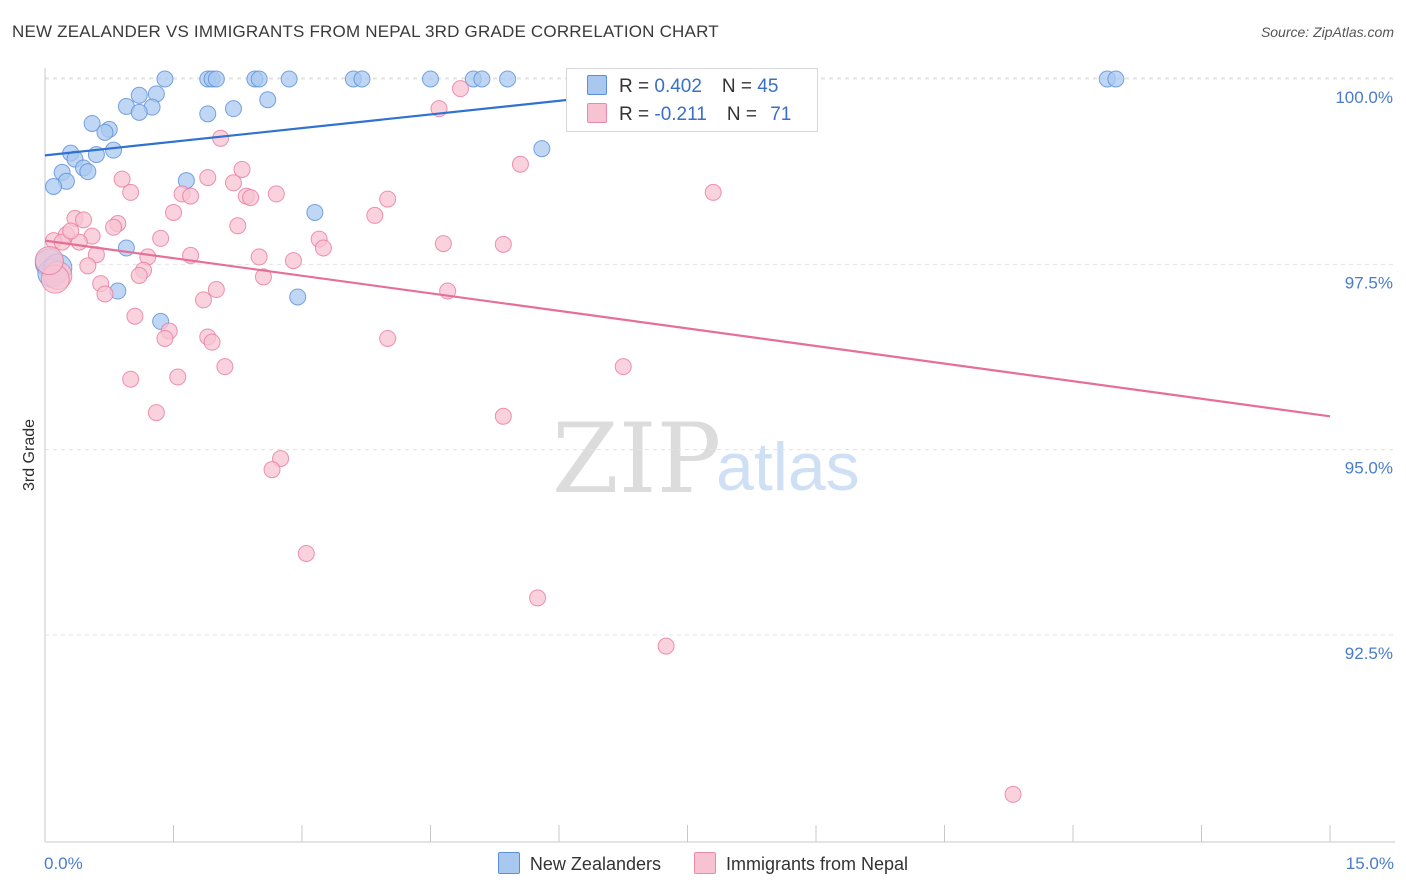 The height and width of the screenshot is (892, 1406). I want to click on series-legend: New Zealanders Immigrants from Nepal, so click(703, 863).